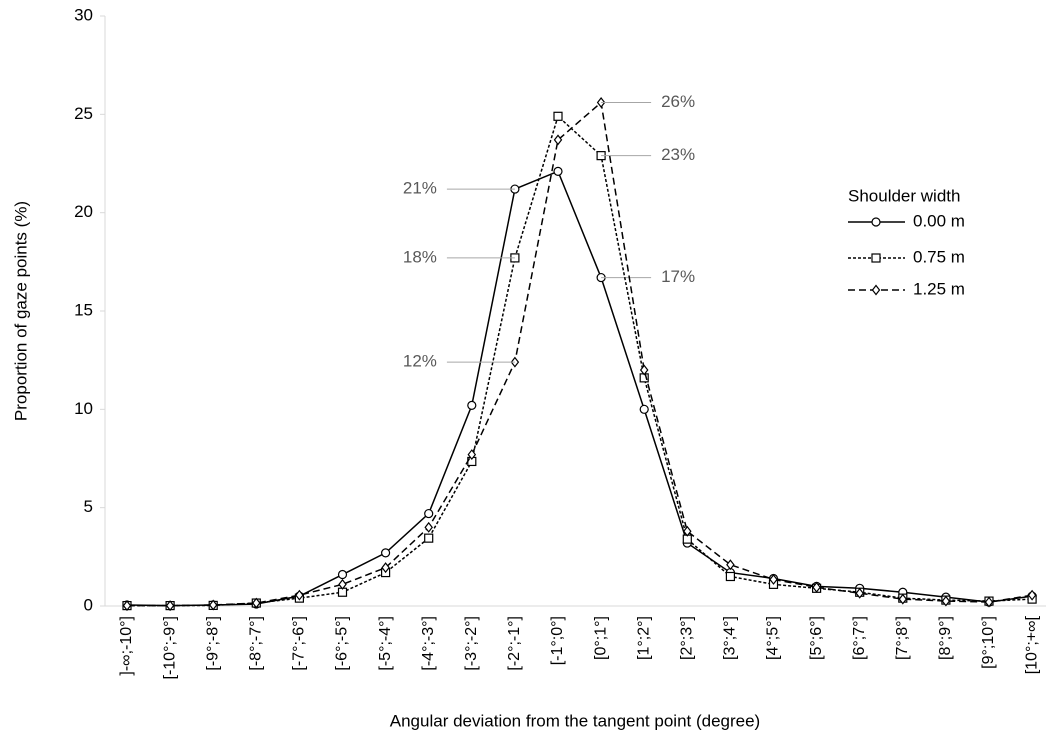 This screenshot has width=1046, height=744. I want to click on x-tick-label: [10°;+∞[, so click(1031, 644).